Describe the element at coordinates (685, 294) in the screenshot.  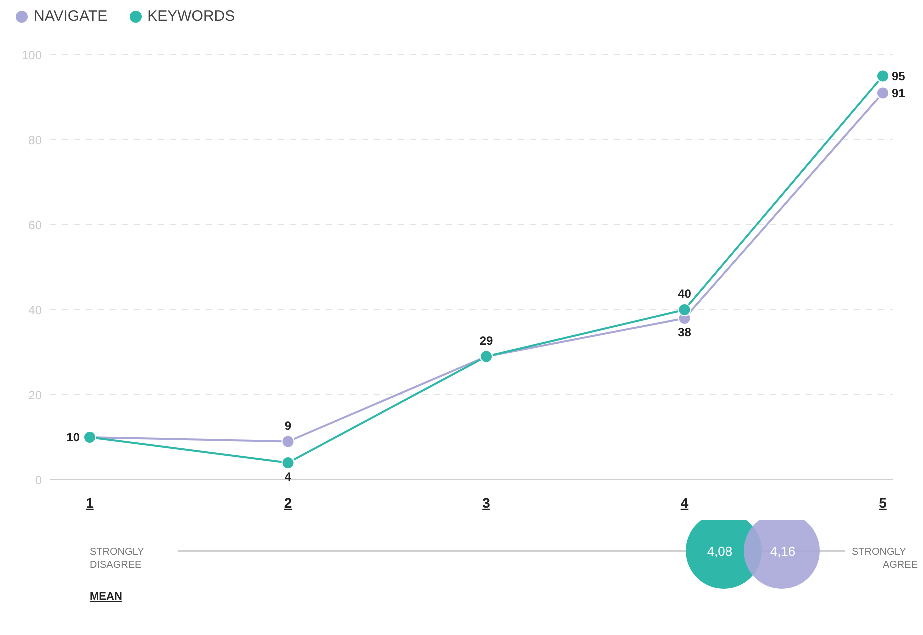
I see `data-label: 40` at that location.